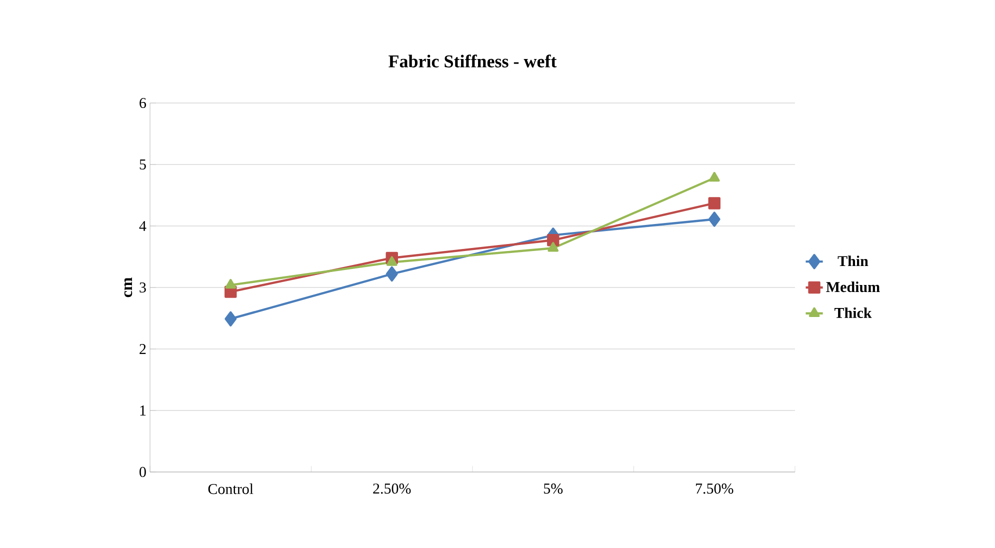 The image size is (995, 548). Describe the element at coordinates (143, 165) in the screenshot. I see `y-tick-label: 5` at that location.